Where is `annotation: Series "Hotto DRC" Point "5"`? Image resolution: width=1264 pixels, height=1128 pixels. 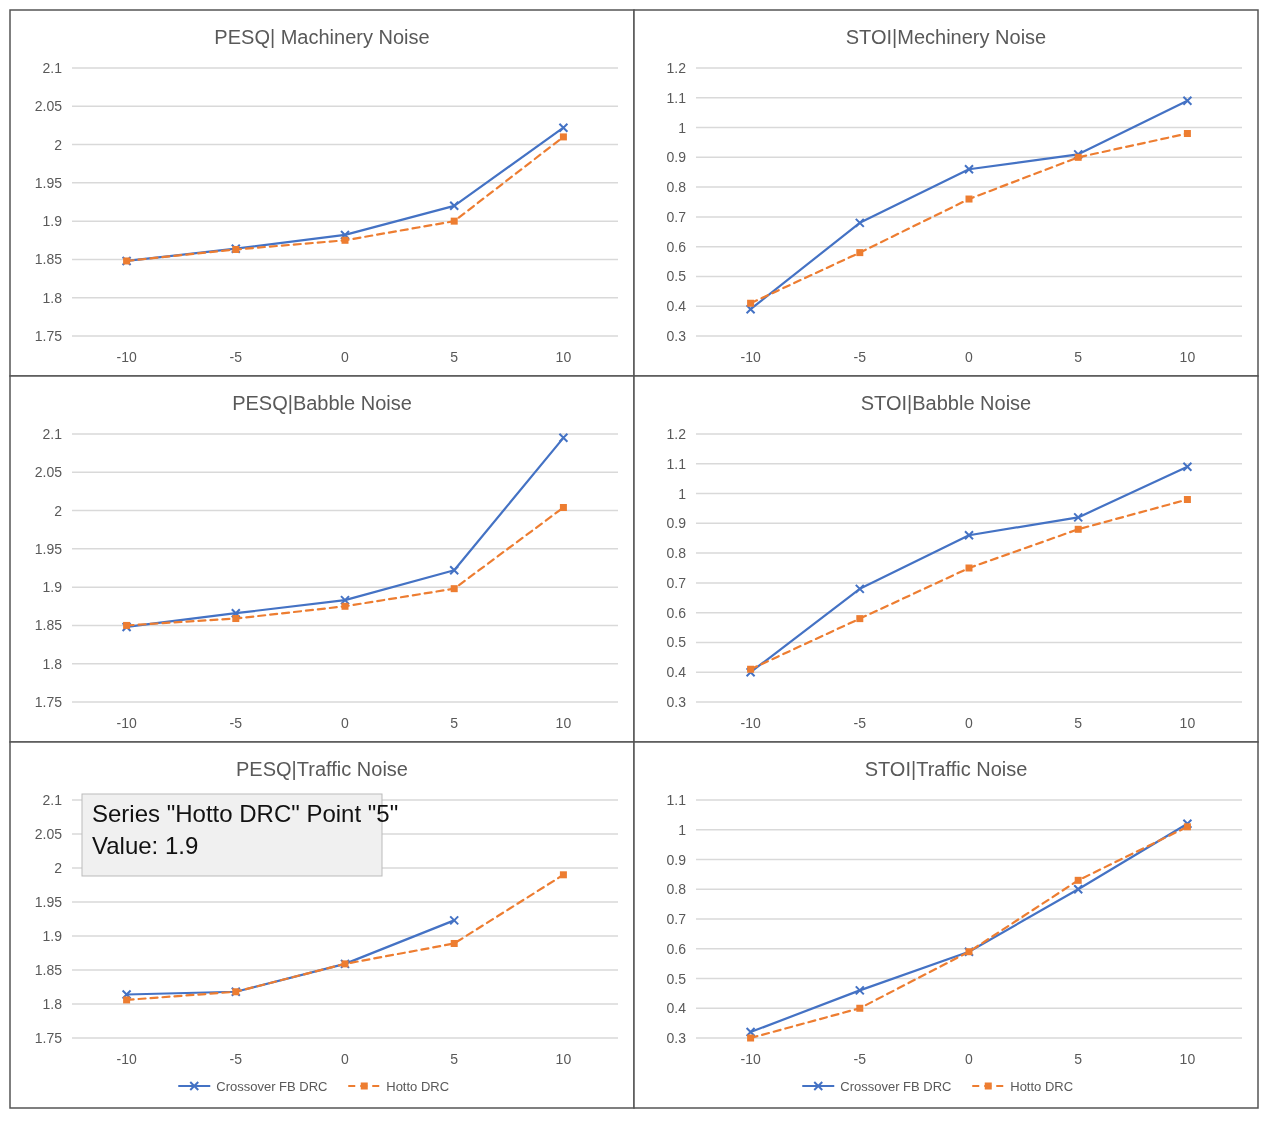
annotation: Series "Hotto DRC" Point "5" is located at coordinates (245, 813).